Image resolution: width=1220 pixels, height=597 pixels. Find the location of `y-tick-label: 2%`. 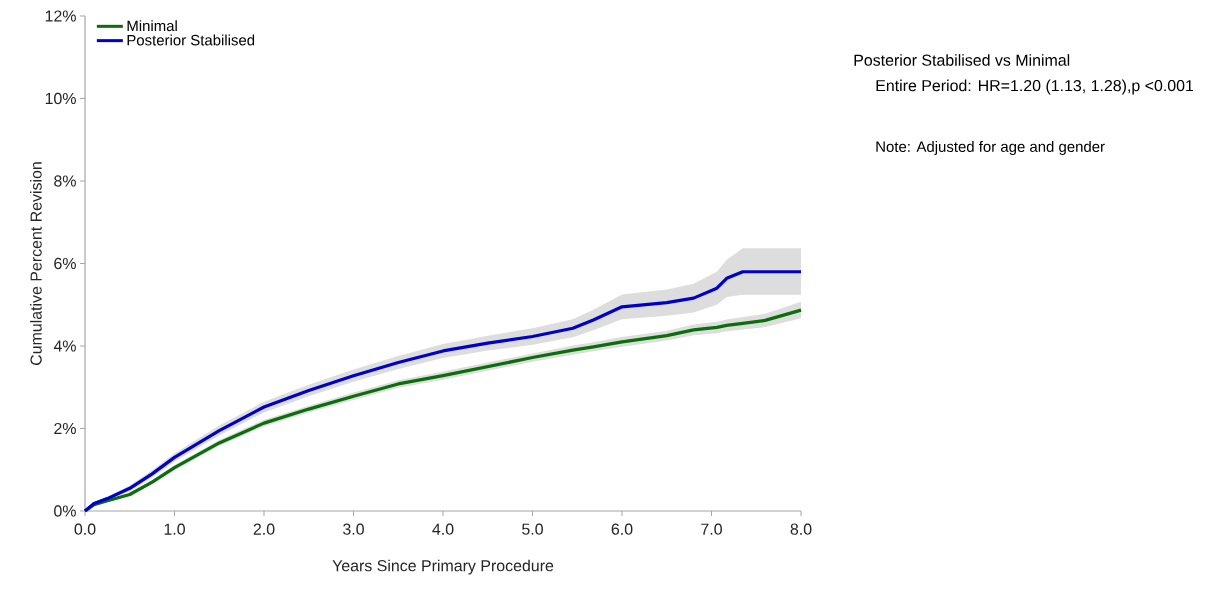

y-tick-label: 2% is located at coordinates (65, 428).